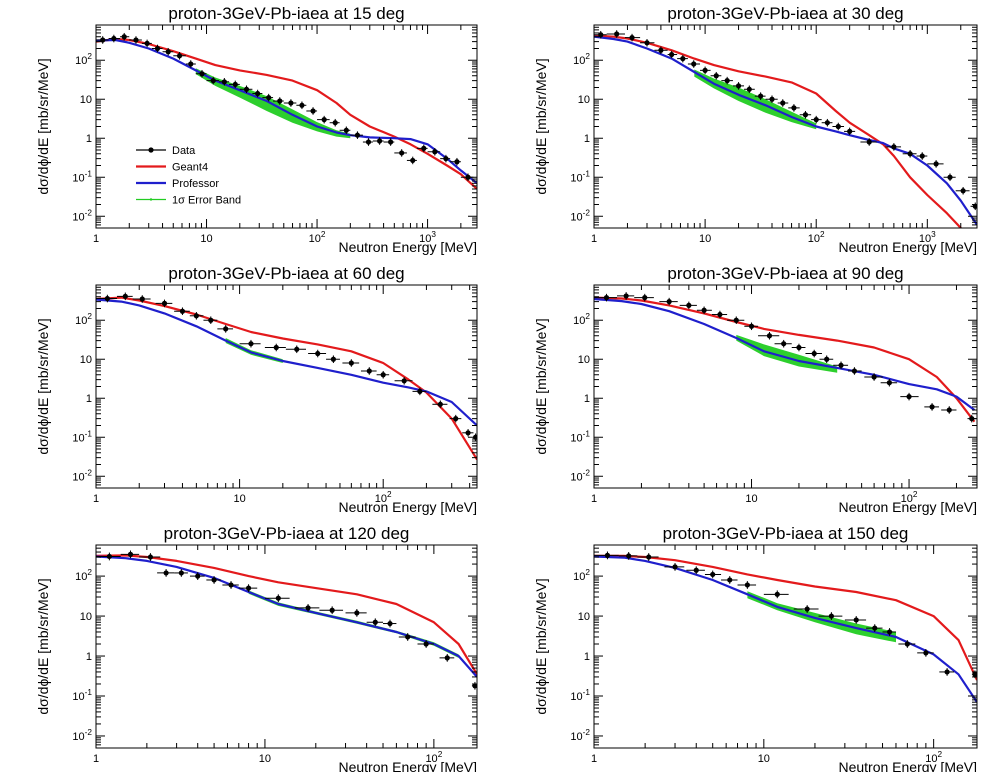  What do you see at coordinates (166, 151) in the screenshot?
I see `legend-entry: Data` at bounding box center [166, 151].